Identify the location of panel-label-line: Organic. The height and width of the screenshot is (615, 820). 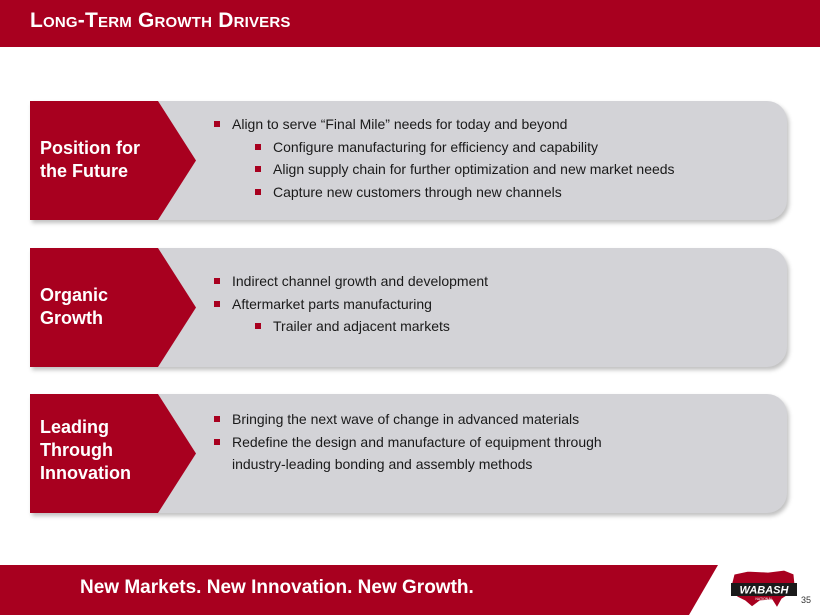
(74, 295).